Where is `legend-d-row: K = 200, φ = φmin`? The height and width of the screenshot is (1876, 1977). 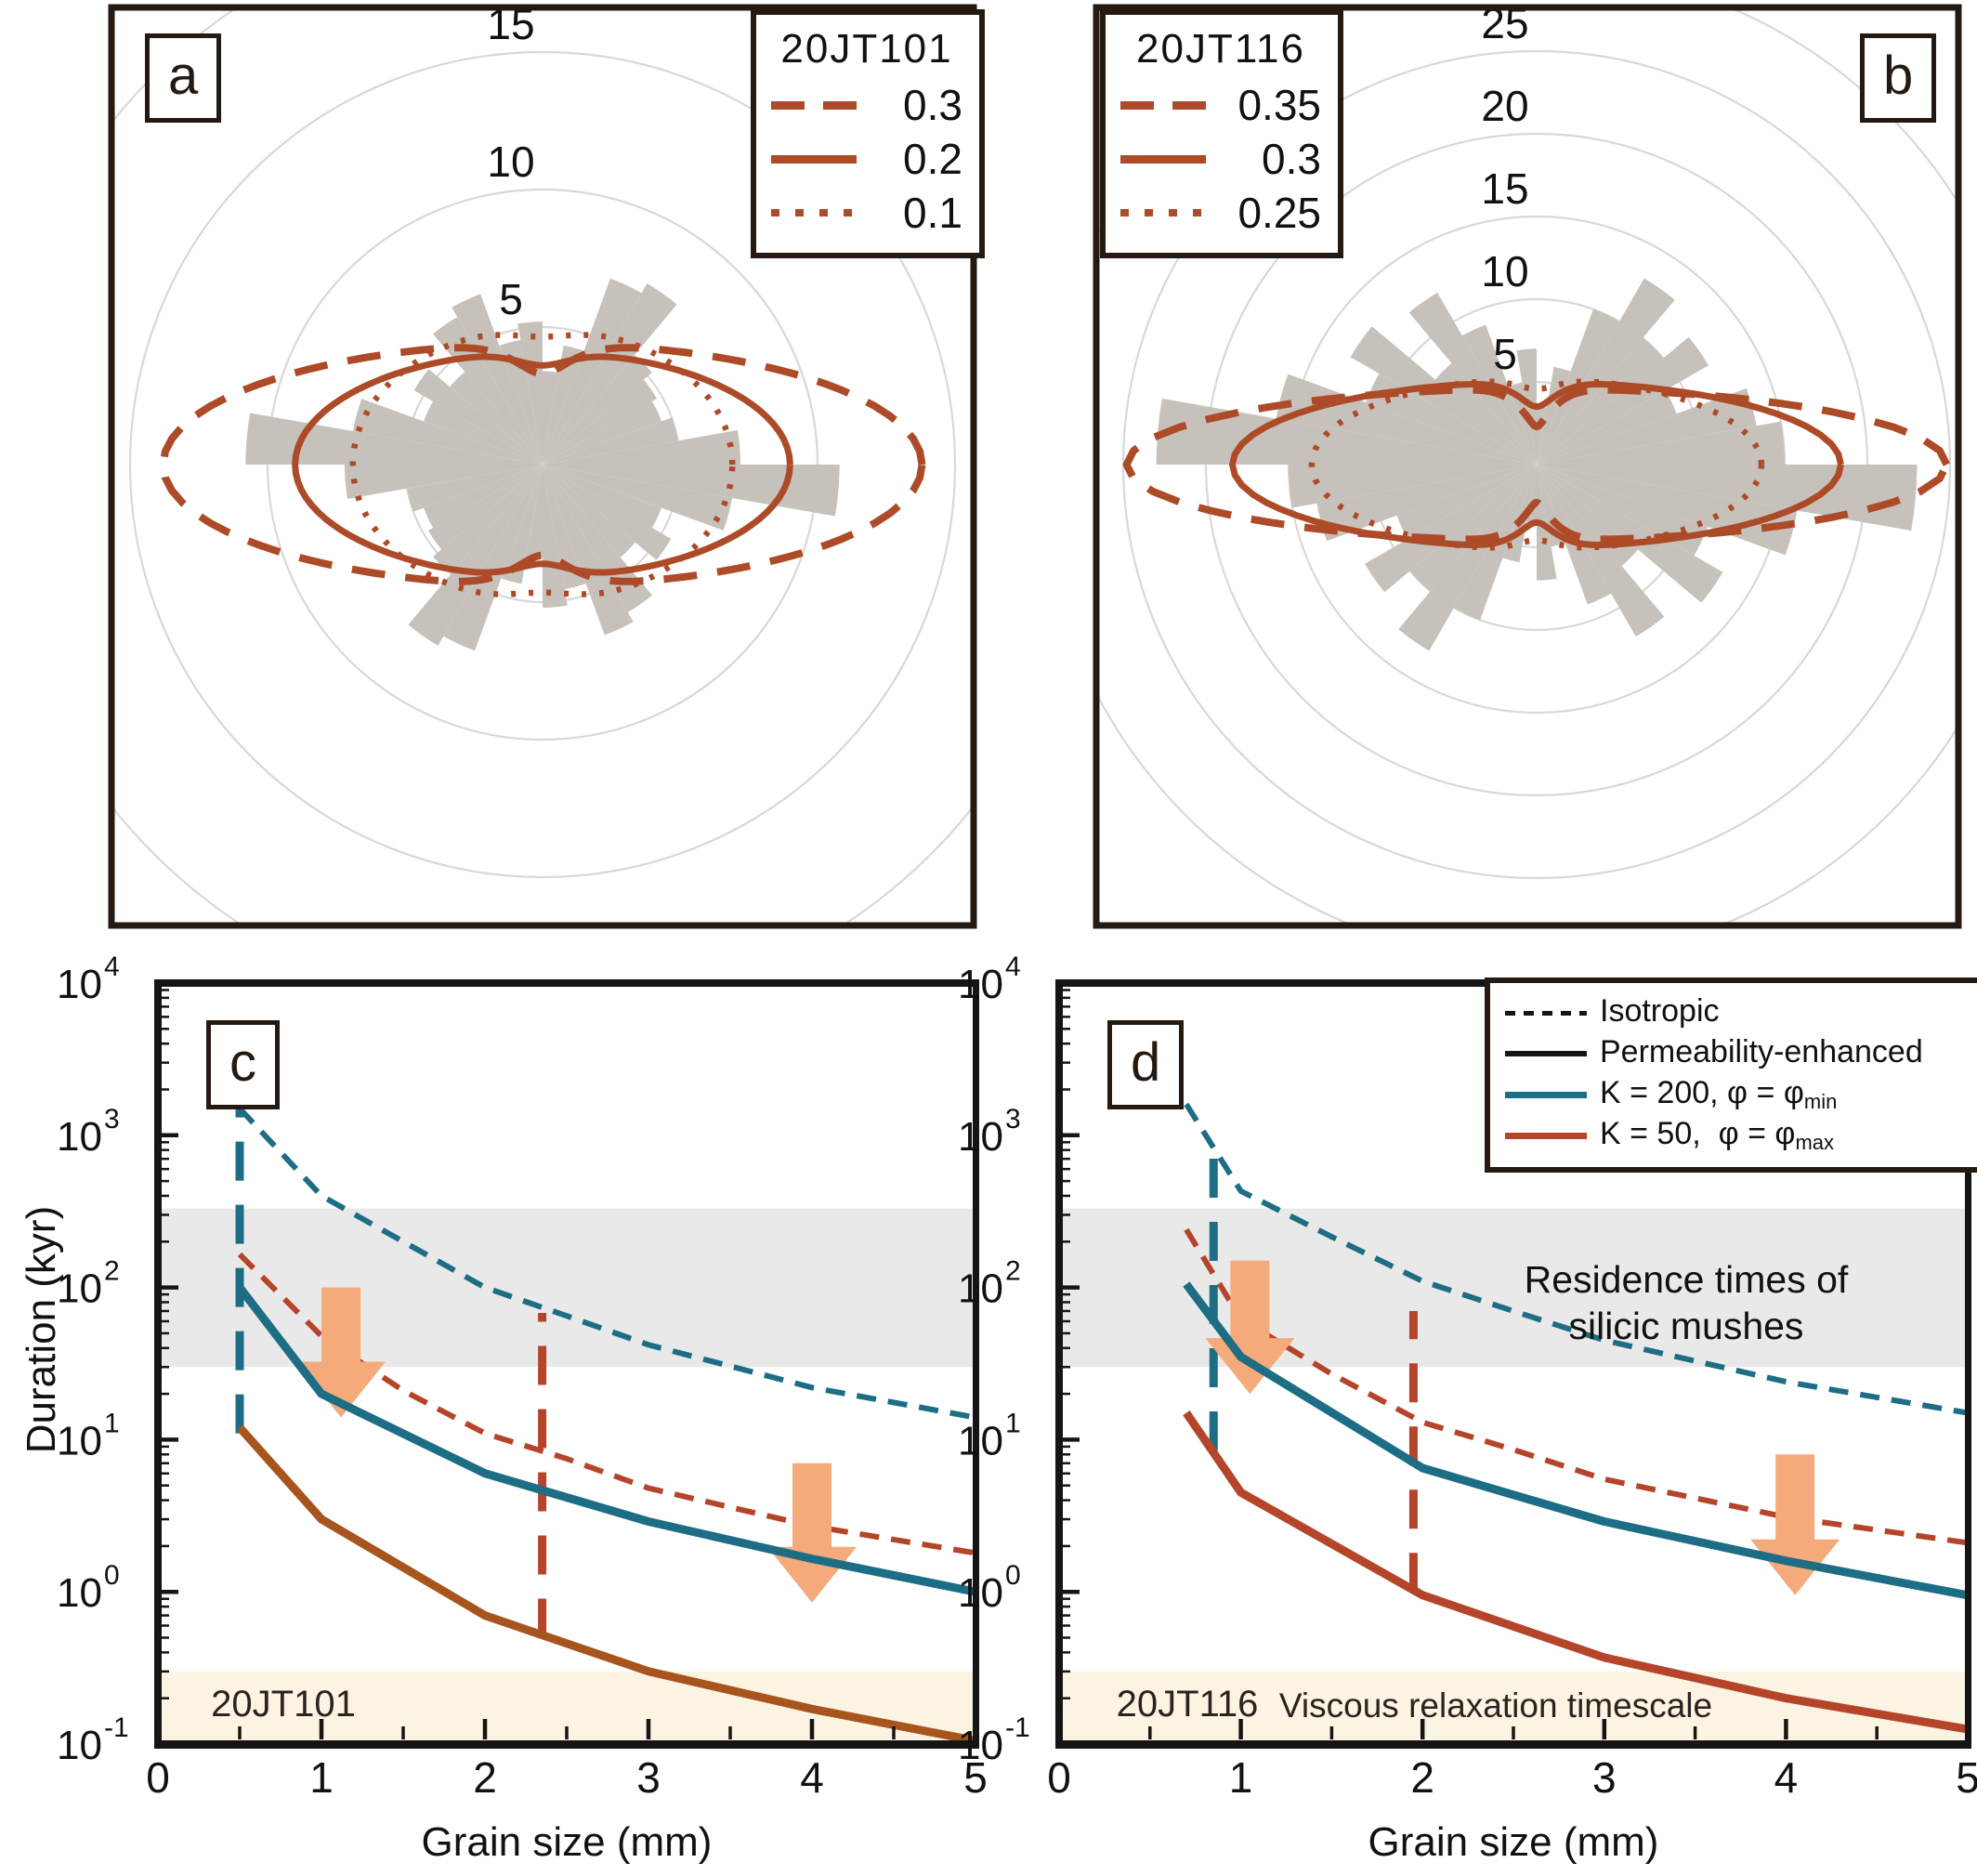 legend-d-row: K = 200, φ = φmin is located at coordinates (1734, 1094).